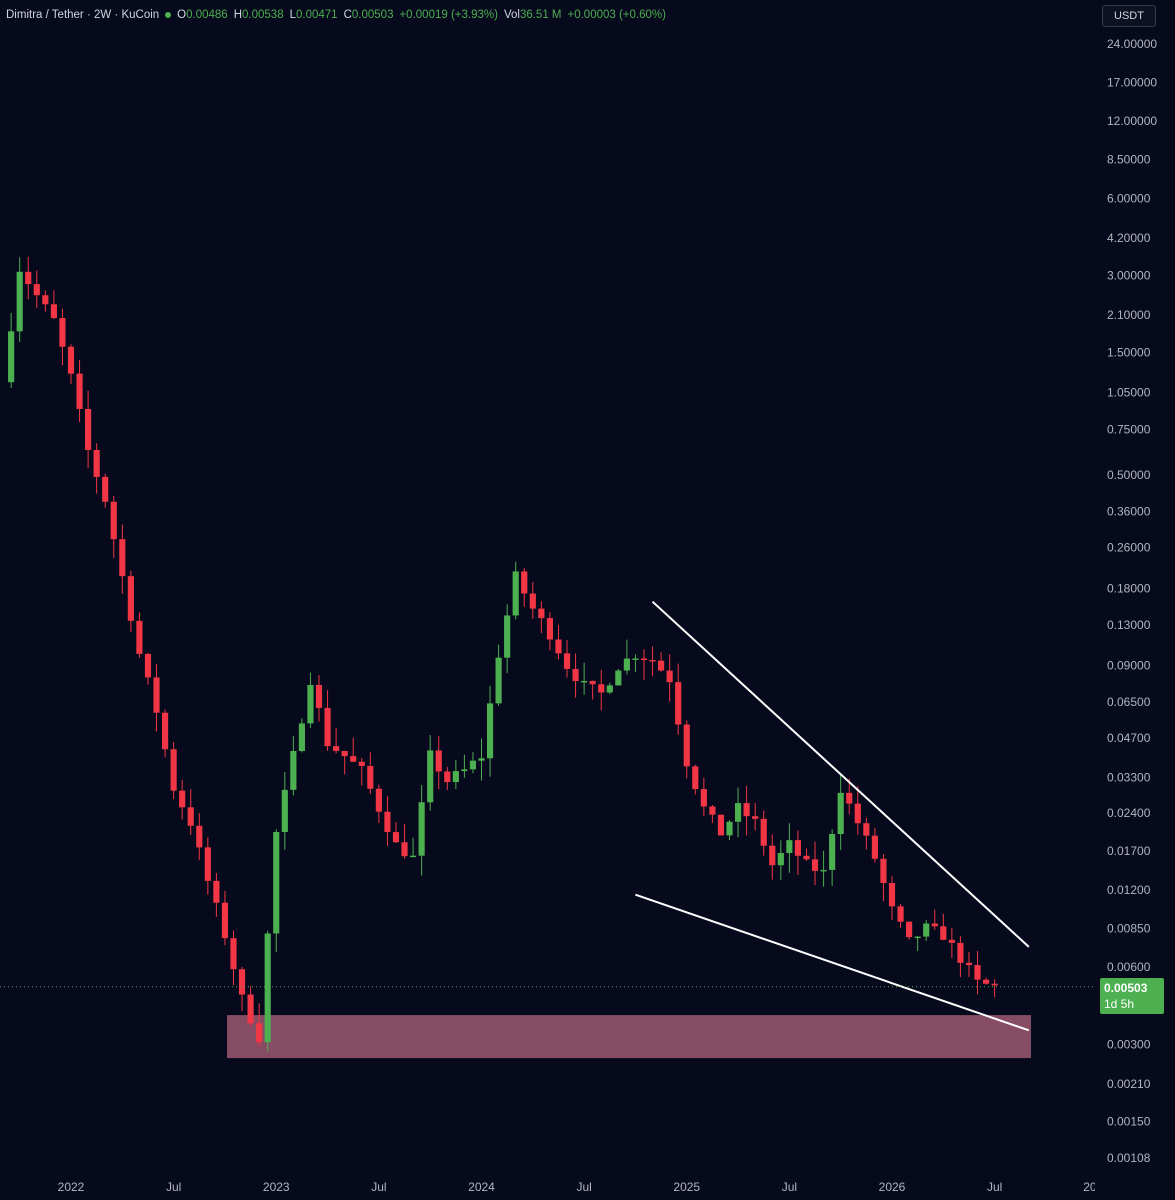 This screenshot has width=1175, height=1200. I want to click on trendline-lower, so click(831, 963).